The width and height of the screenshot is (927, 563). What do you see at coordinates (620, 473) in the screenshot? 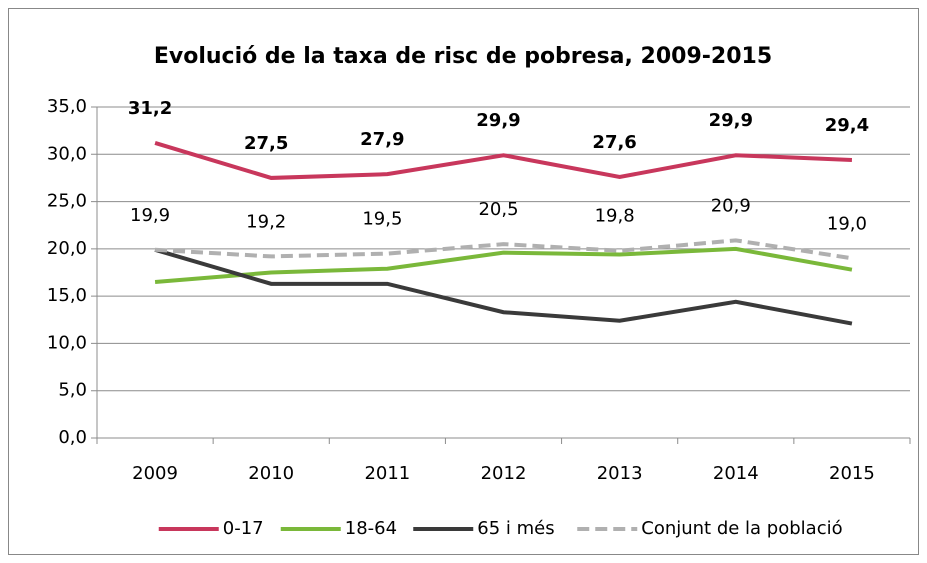
I see `x-tick-label: 2013` at bounding box center [620, 473].